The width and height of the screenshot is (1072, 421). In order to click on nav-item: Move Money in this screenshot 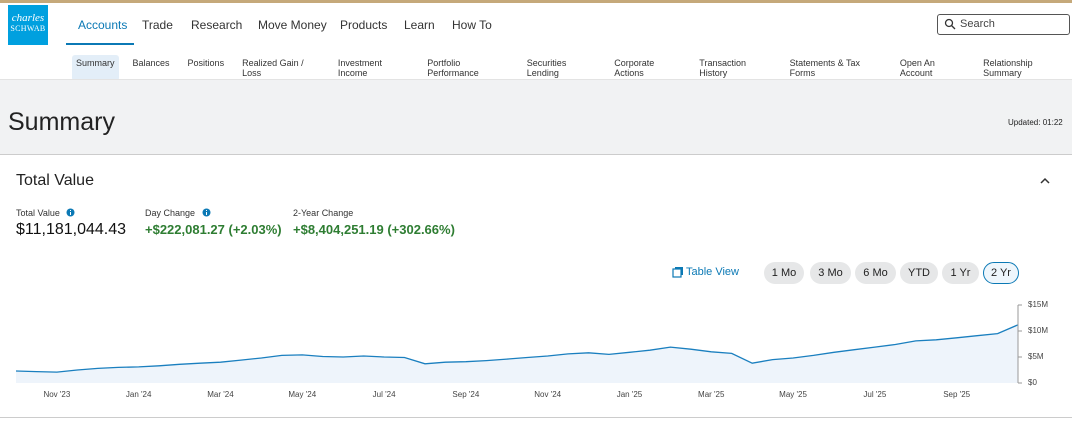, I will do `click(292, 25)`.